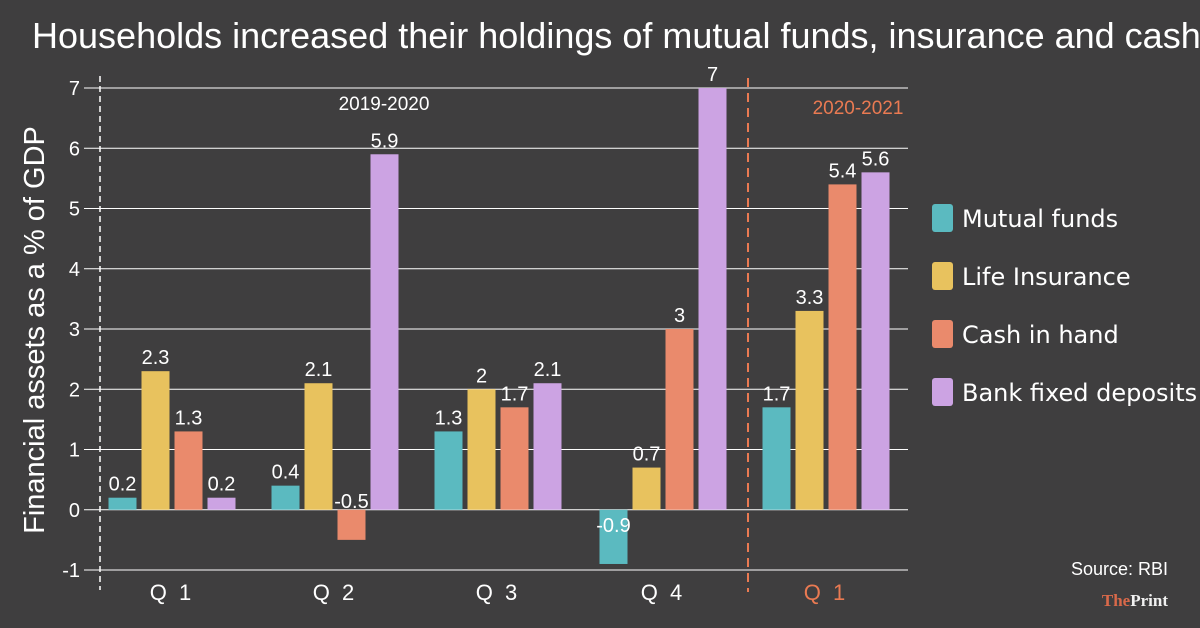 This screenshot has height=628, width=1200. Describe the element at coordinates (712, 75) in the screenshot. I see `data-label: 7` at that location.